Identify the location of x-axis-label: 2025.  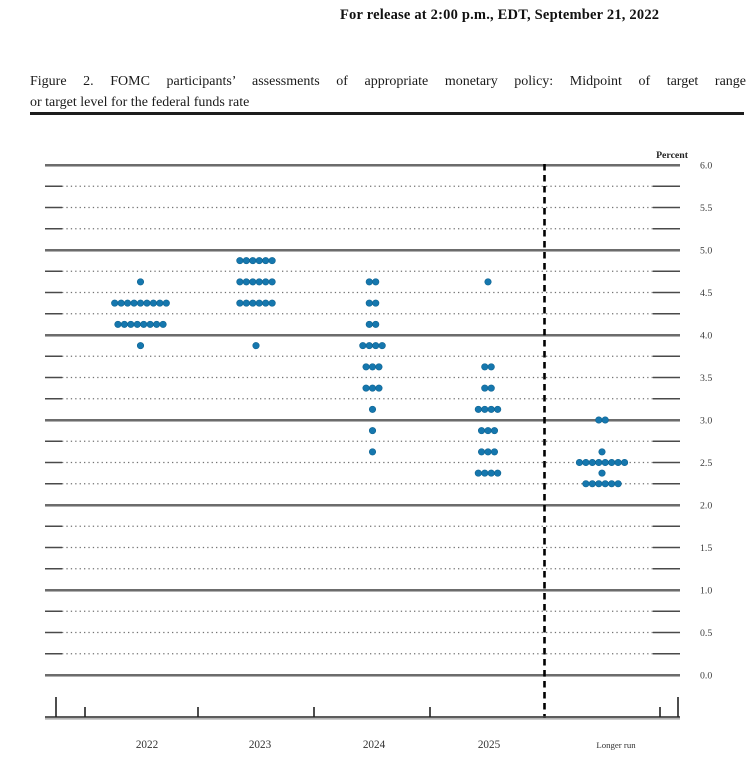
(489, 745).